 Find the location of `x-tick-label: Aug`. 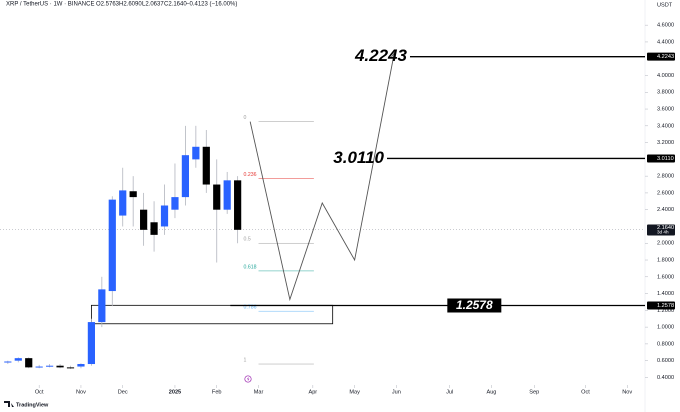

x-tick-label: Aug is located at coordinates (491, 392).